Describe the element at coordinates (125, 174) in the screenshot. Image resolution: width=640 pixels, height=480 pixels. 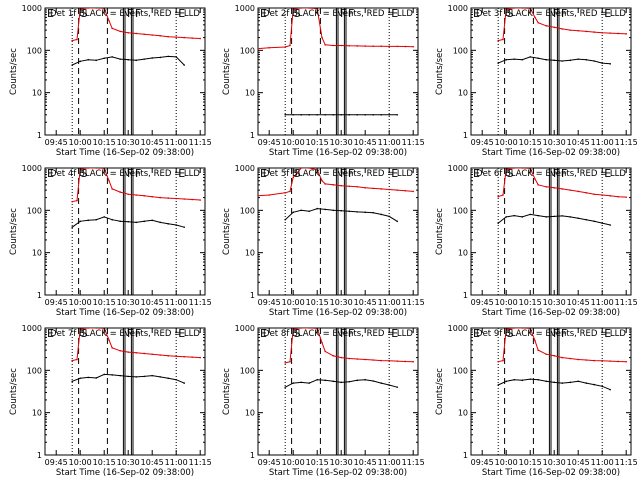
I see `chart-title: Det 4f BLACK = Events, RED = LLD` at that location.